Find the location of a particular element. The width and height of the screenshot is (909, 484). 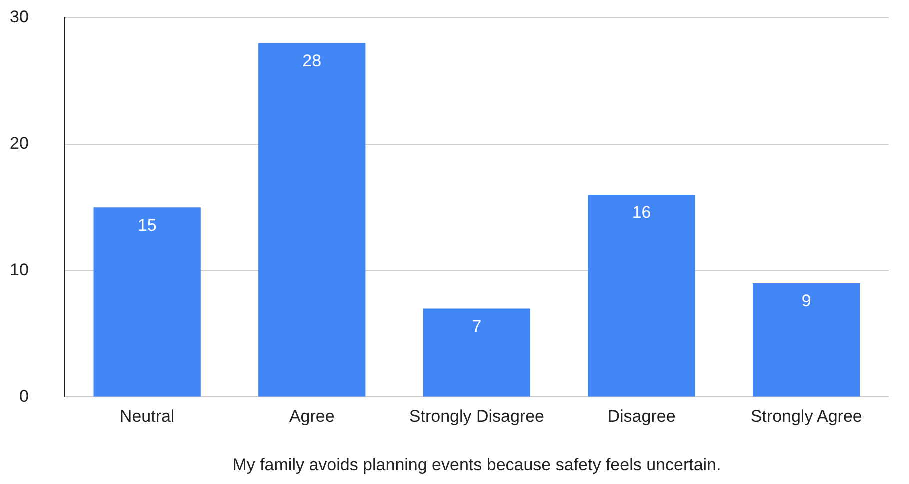

x-tick-label: Disagree is located at coordinates (642, 416).